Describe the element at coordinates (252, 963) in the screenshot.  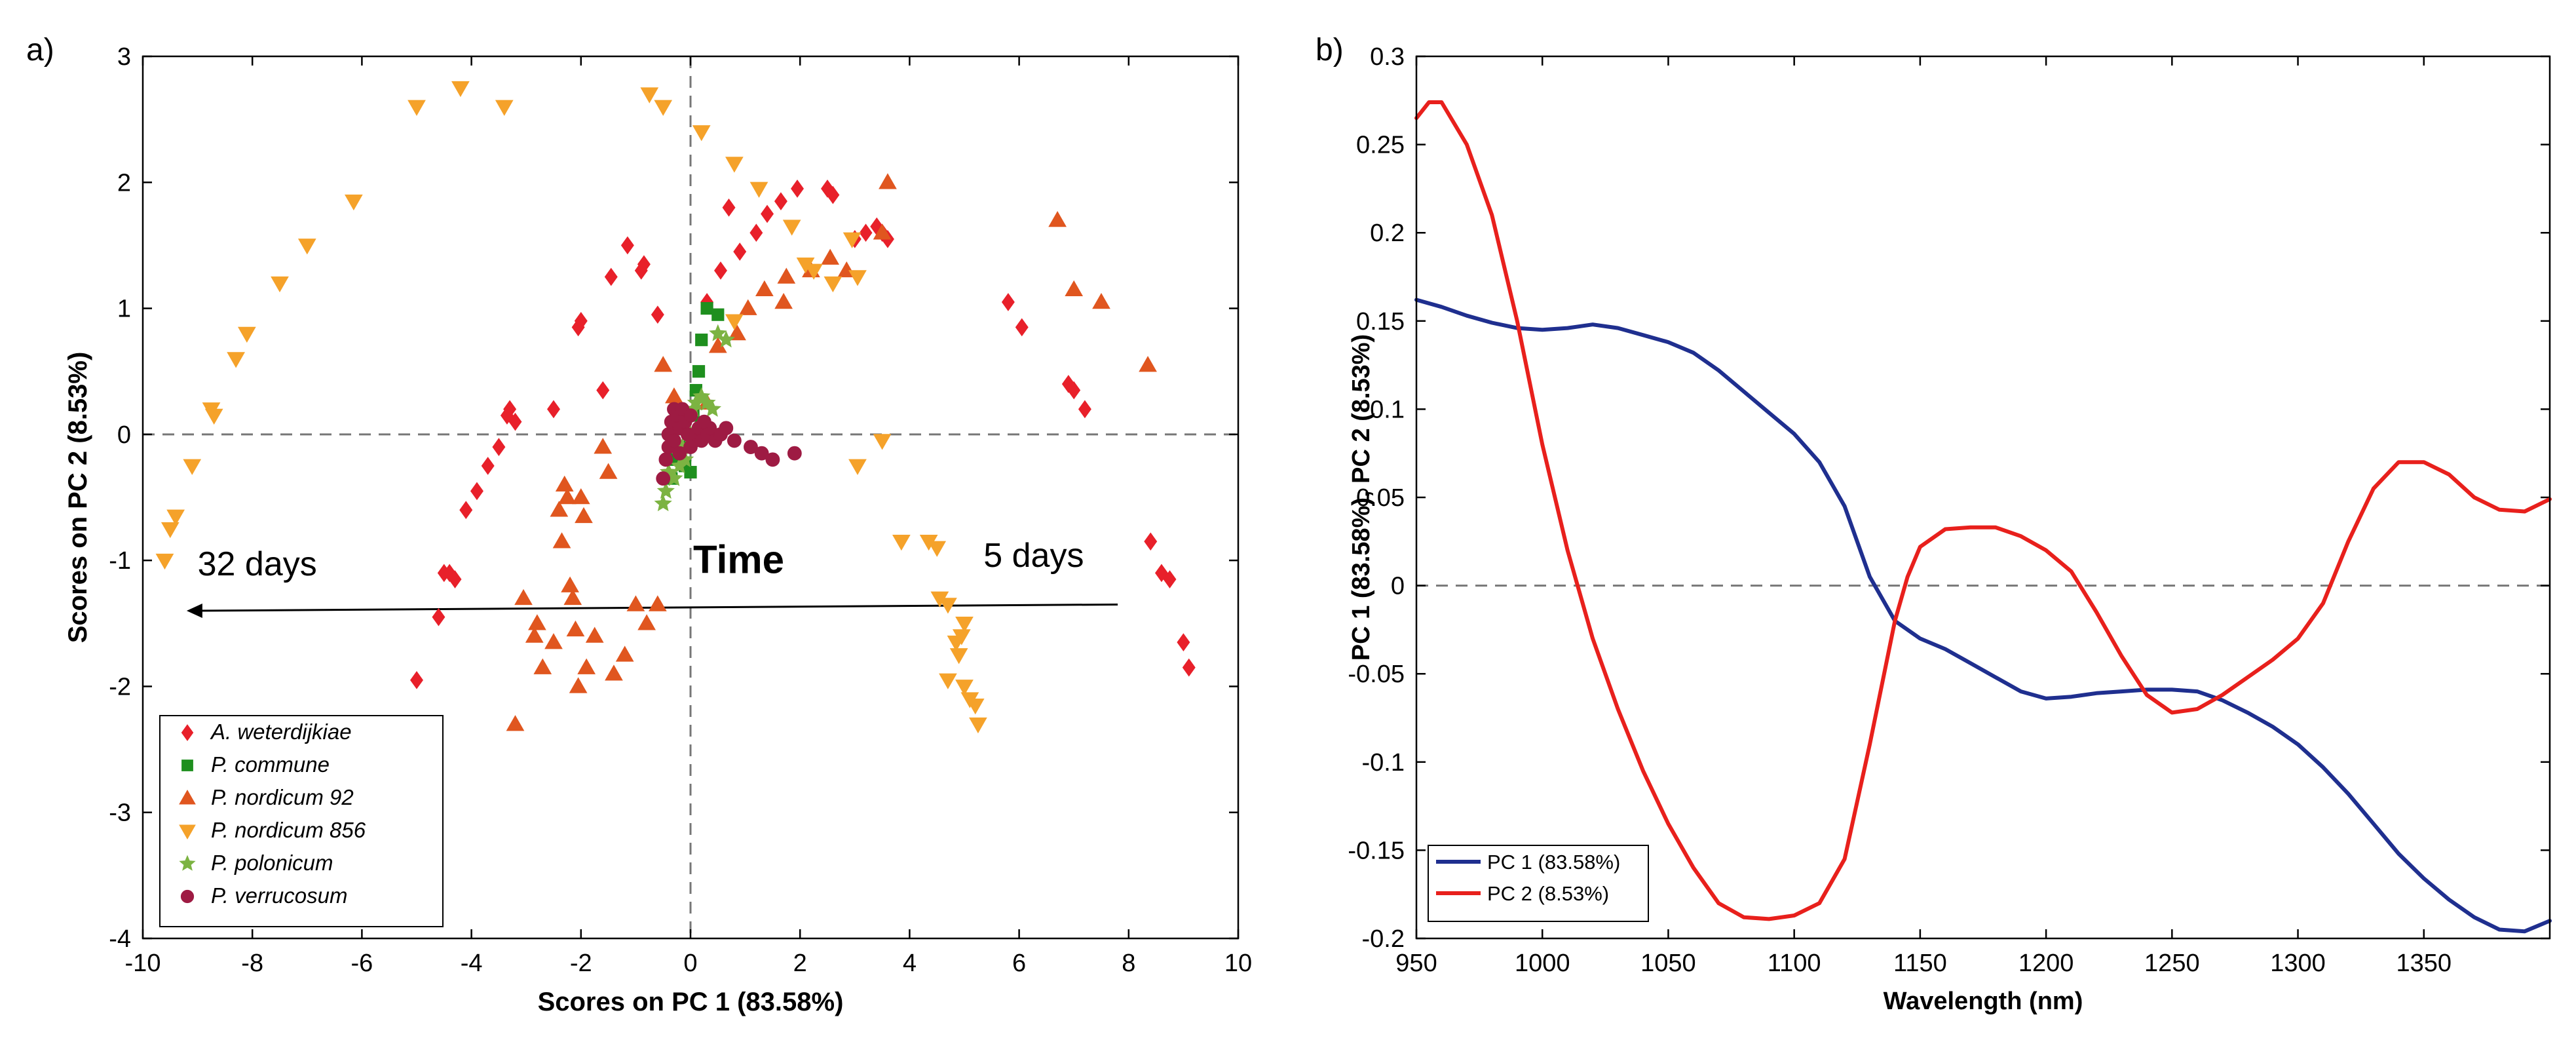
I see `x-tick-label: -8` at that location.